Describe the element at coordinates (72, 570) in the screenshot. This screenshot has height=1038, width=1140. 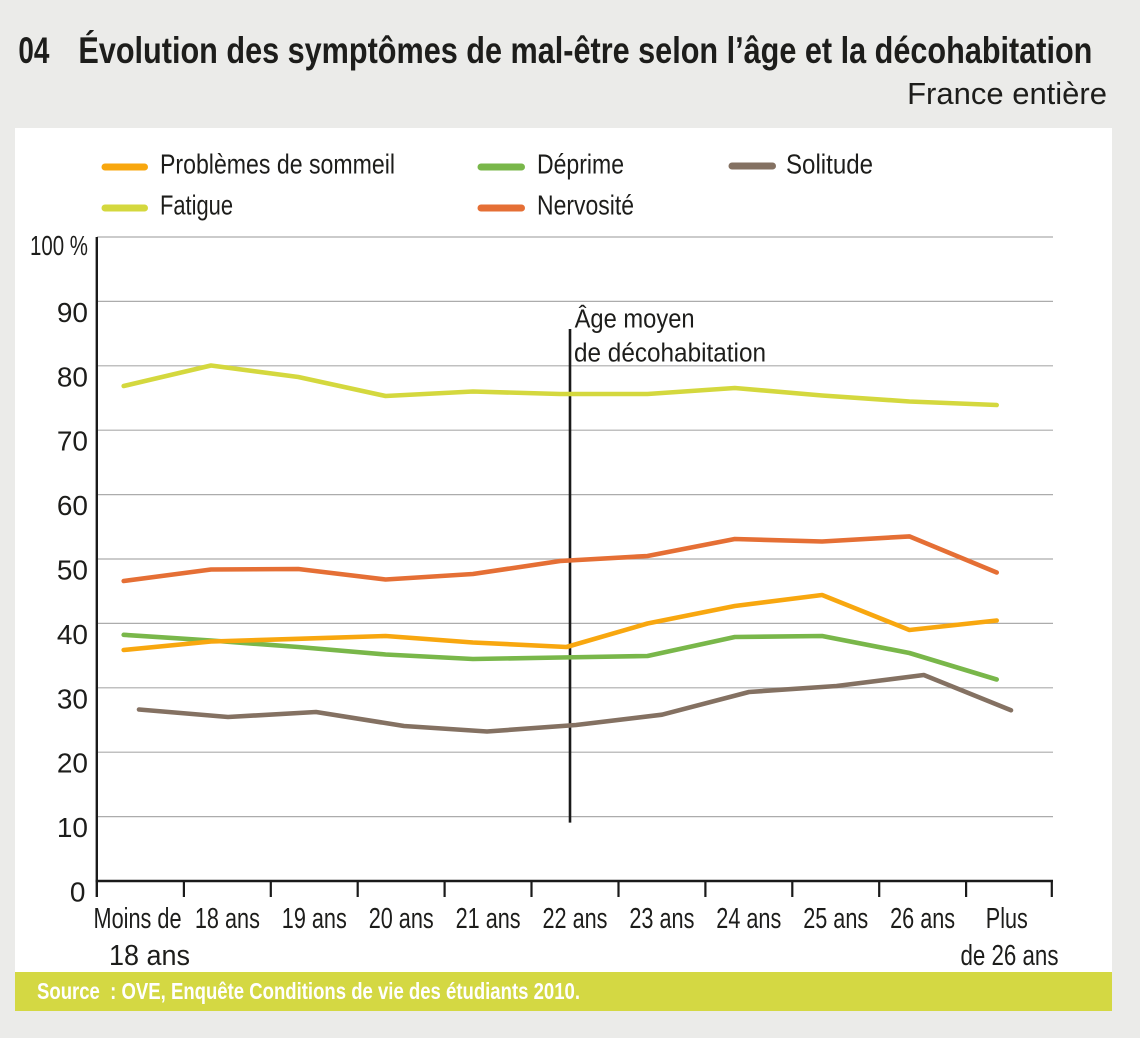
I see `svg-text: 50` at that location.